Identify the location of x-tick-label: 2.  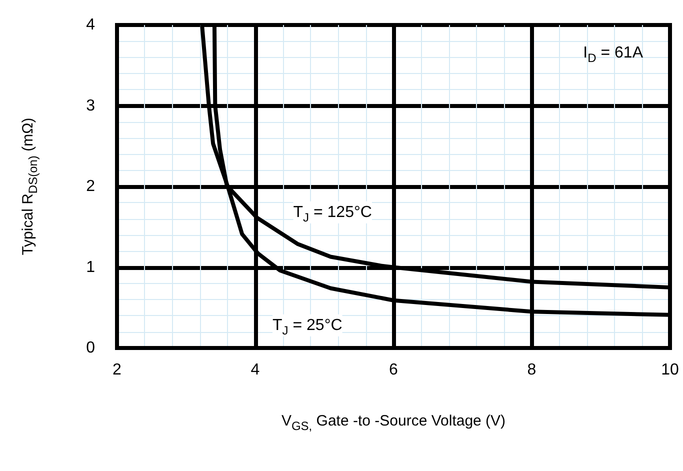
(117, 370).